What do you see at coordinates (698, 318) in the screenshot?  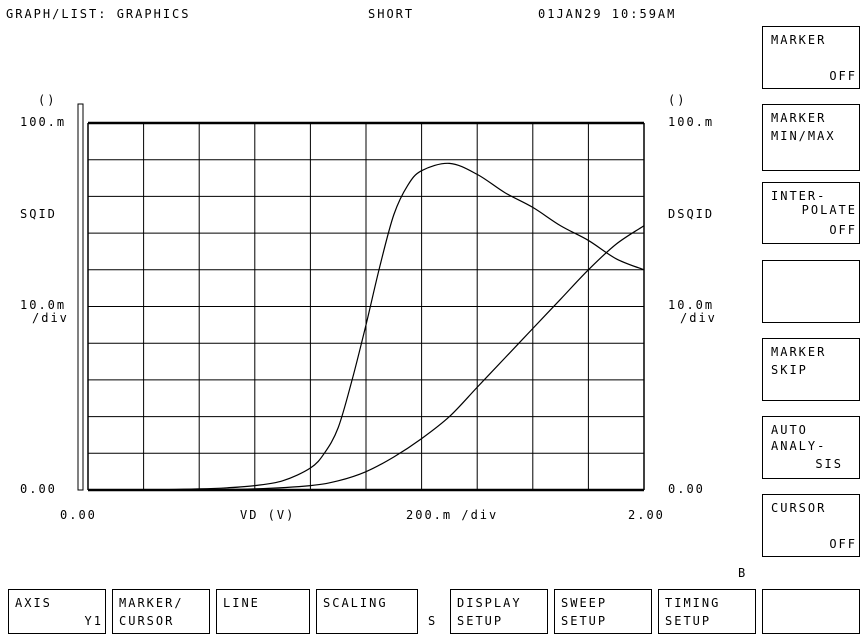 I see `right-axis-div-unit: /div` at bounding box center [698, 318].